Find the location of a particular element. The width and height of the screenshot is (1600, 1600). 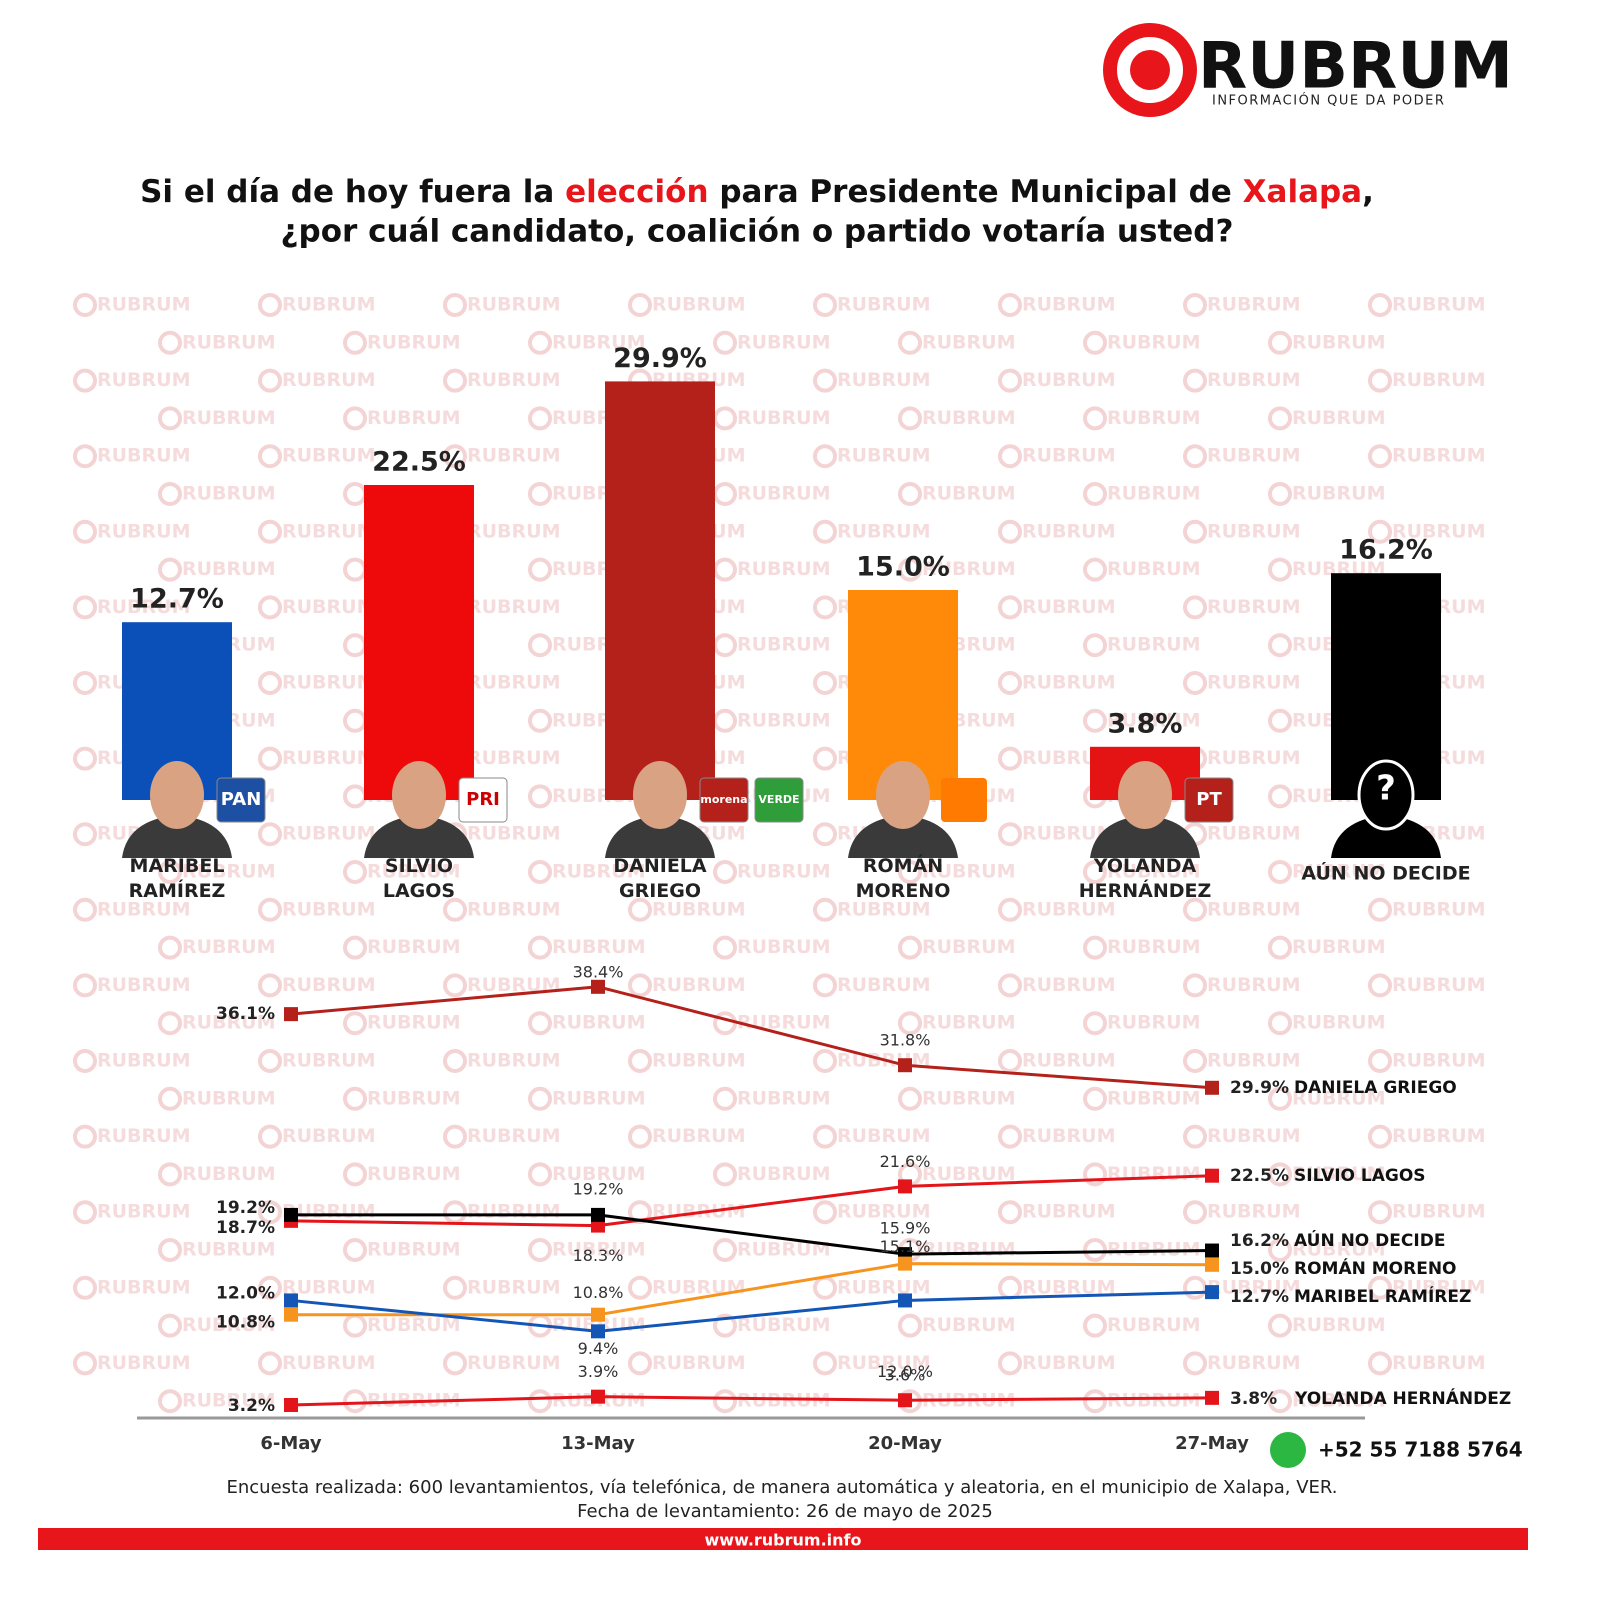

unknown-icon: ? is located at coordinates (1386, 789).